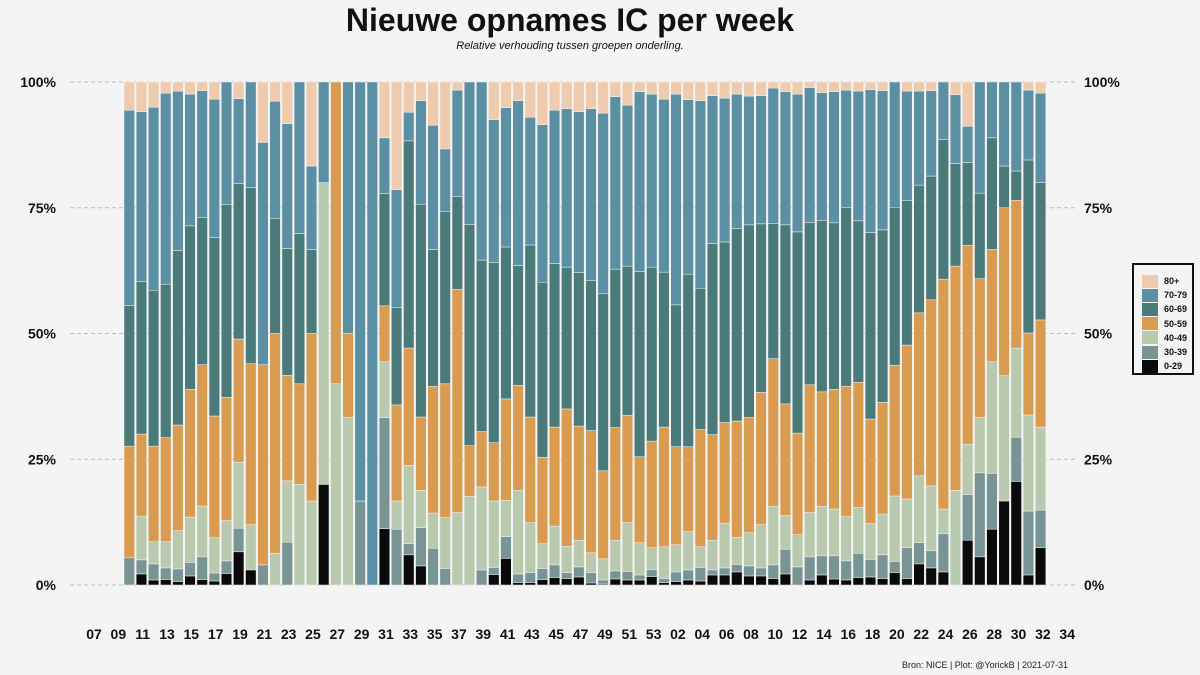 The image size is (1200, 675). What do you see at coordinates (1176, 352) in the screenshot?
I see `legend-label: 30-39` at bounding box center [1176, 352].